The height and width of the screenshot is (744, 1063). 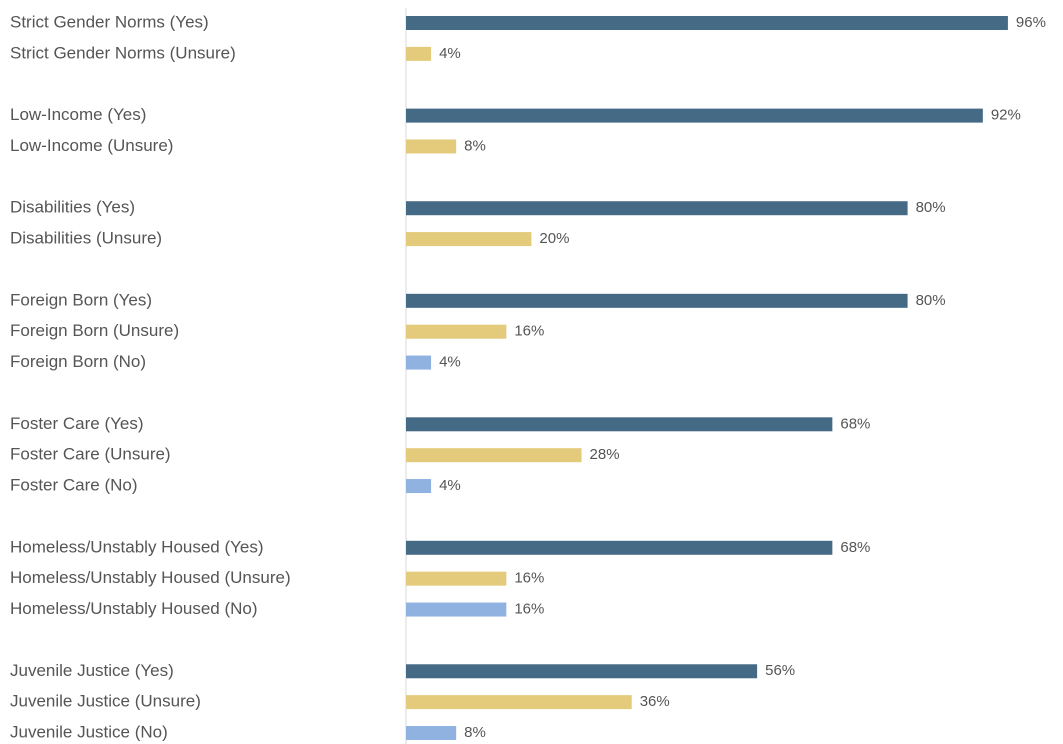 I want to click on category-label: Low-Income (Yes), so click(x=78, y=114).